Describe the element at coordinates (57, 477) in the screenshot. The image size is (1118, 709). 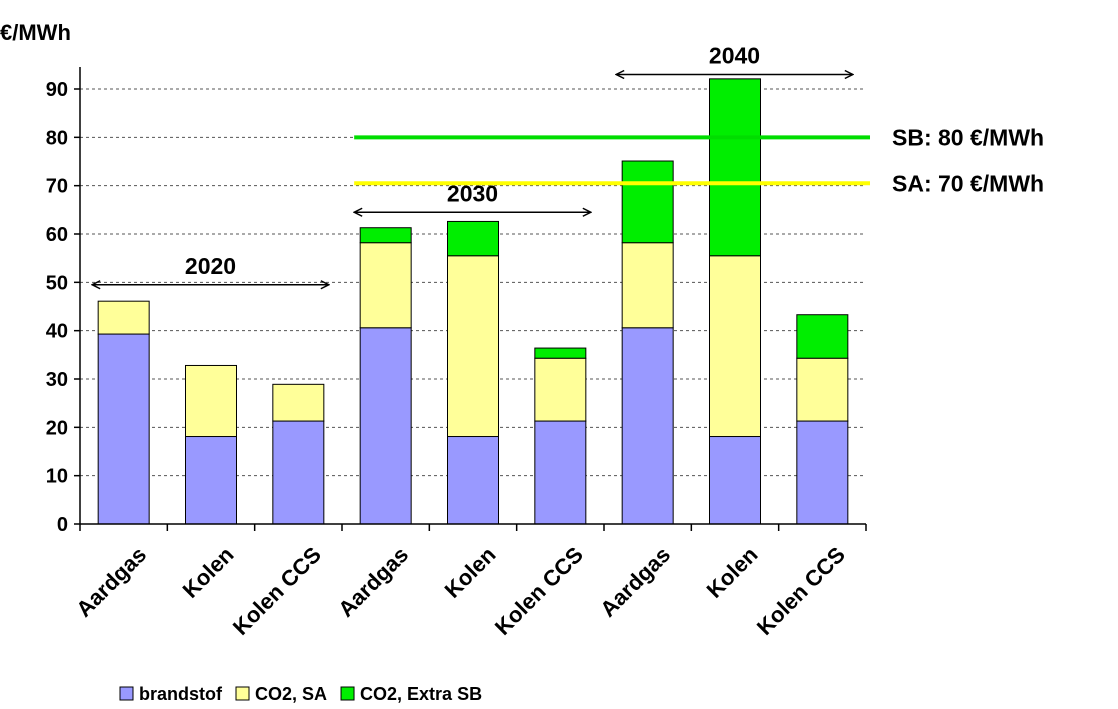
I see `y-tick-label: 10` at that location.